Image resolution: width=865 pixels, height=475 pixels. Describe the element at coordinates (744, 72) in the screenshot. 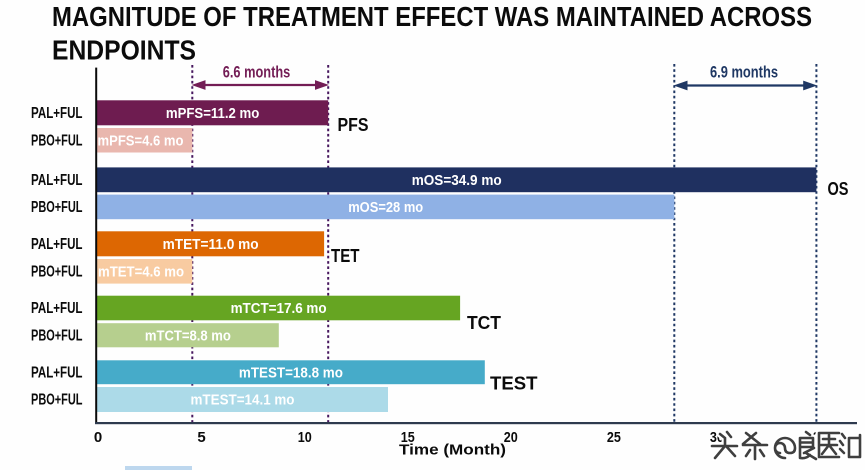

I see `svg-text: 6.9 months` at that location.